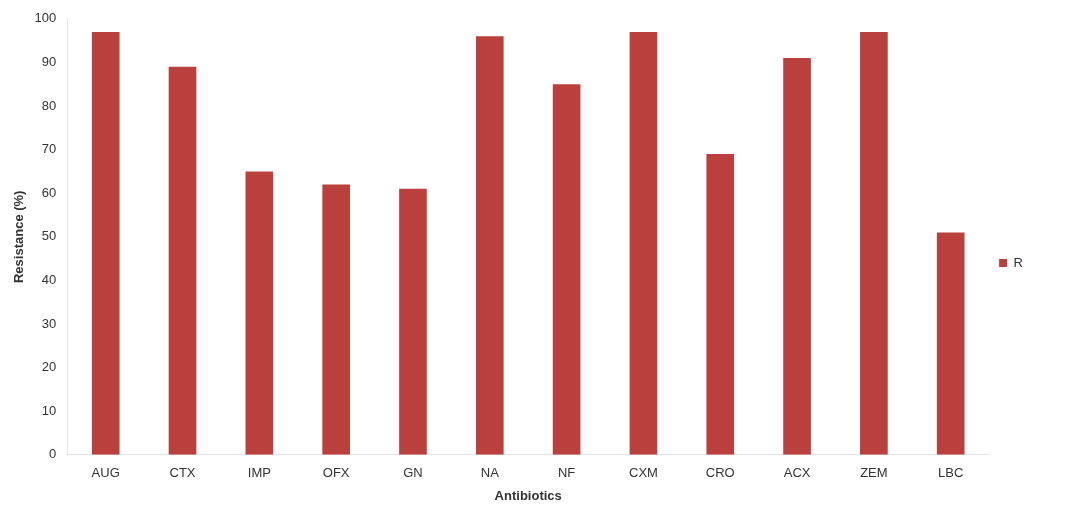  Describe the element at coordinates (413, 473) in the screenshot. I see `x-tick-label: GN` at that location.